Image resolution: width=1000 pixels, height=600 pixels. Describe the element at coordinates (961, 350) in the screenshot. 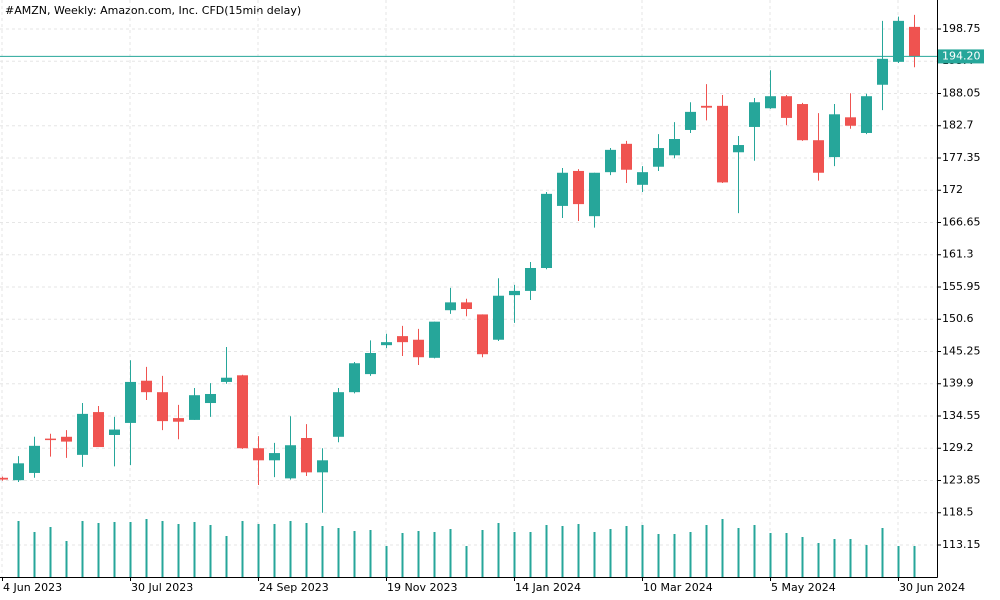

I see `y-tick-label: 145.25` at that location.